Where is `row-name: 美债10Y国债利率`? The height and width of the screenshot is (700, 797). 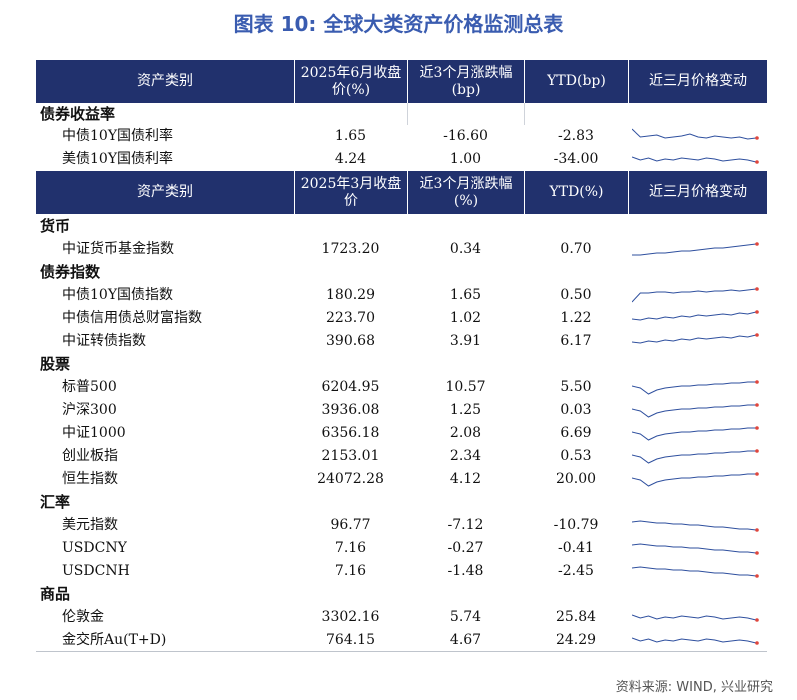 row-name: 美债10Y国债利率 is located at coordinates (118, 159).